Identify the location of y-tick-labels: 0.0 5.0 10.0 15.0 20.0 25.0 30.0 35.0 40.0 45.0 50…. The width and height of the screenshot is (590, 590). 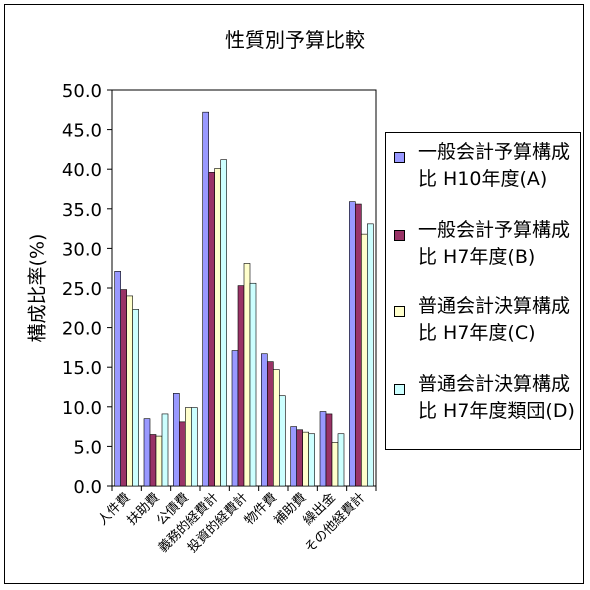
(82, 289).